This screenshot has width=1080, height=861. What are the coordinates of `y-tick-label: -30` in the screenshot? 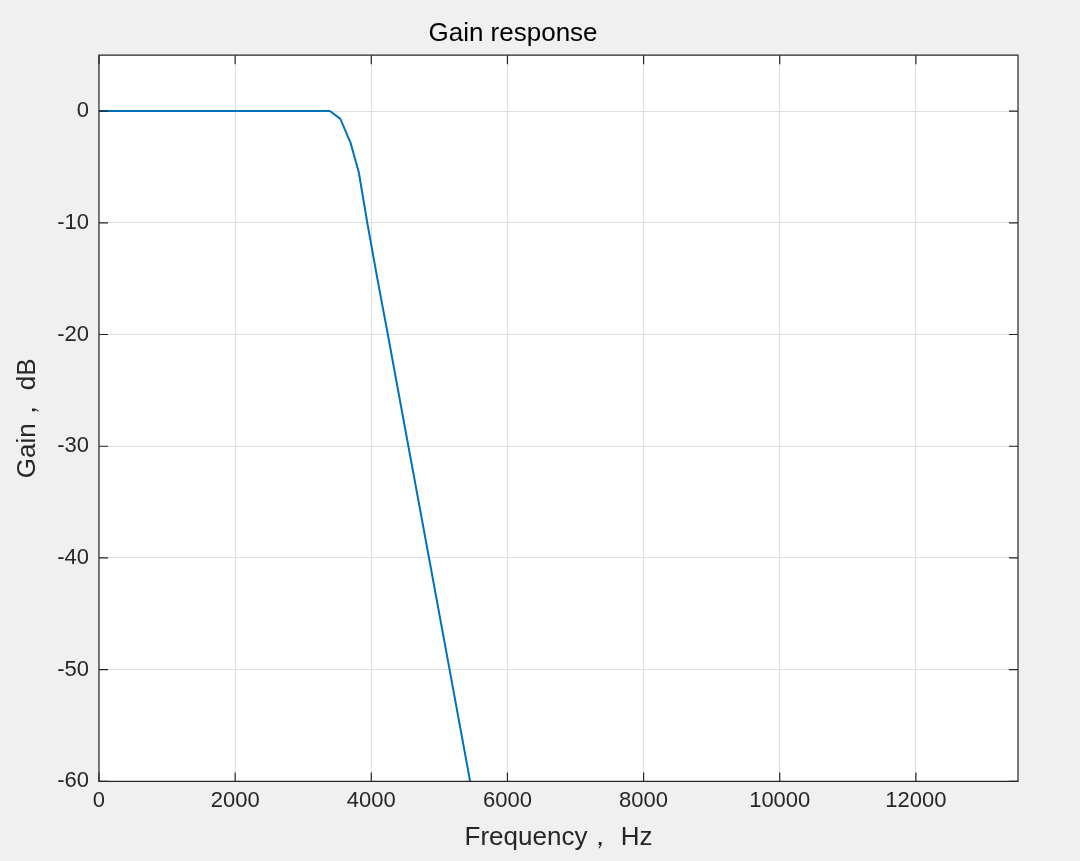 It's located at (73, 445).